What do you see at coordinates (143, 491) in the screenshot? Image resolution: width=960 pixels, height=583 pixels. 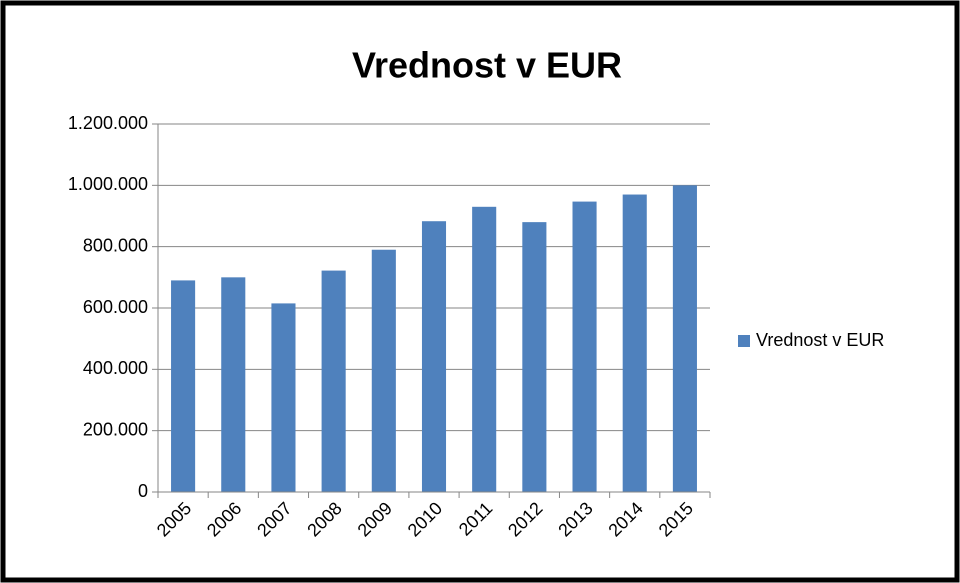 I see `y-tick-label: 0` at bounding box center [143, 491].